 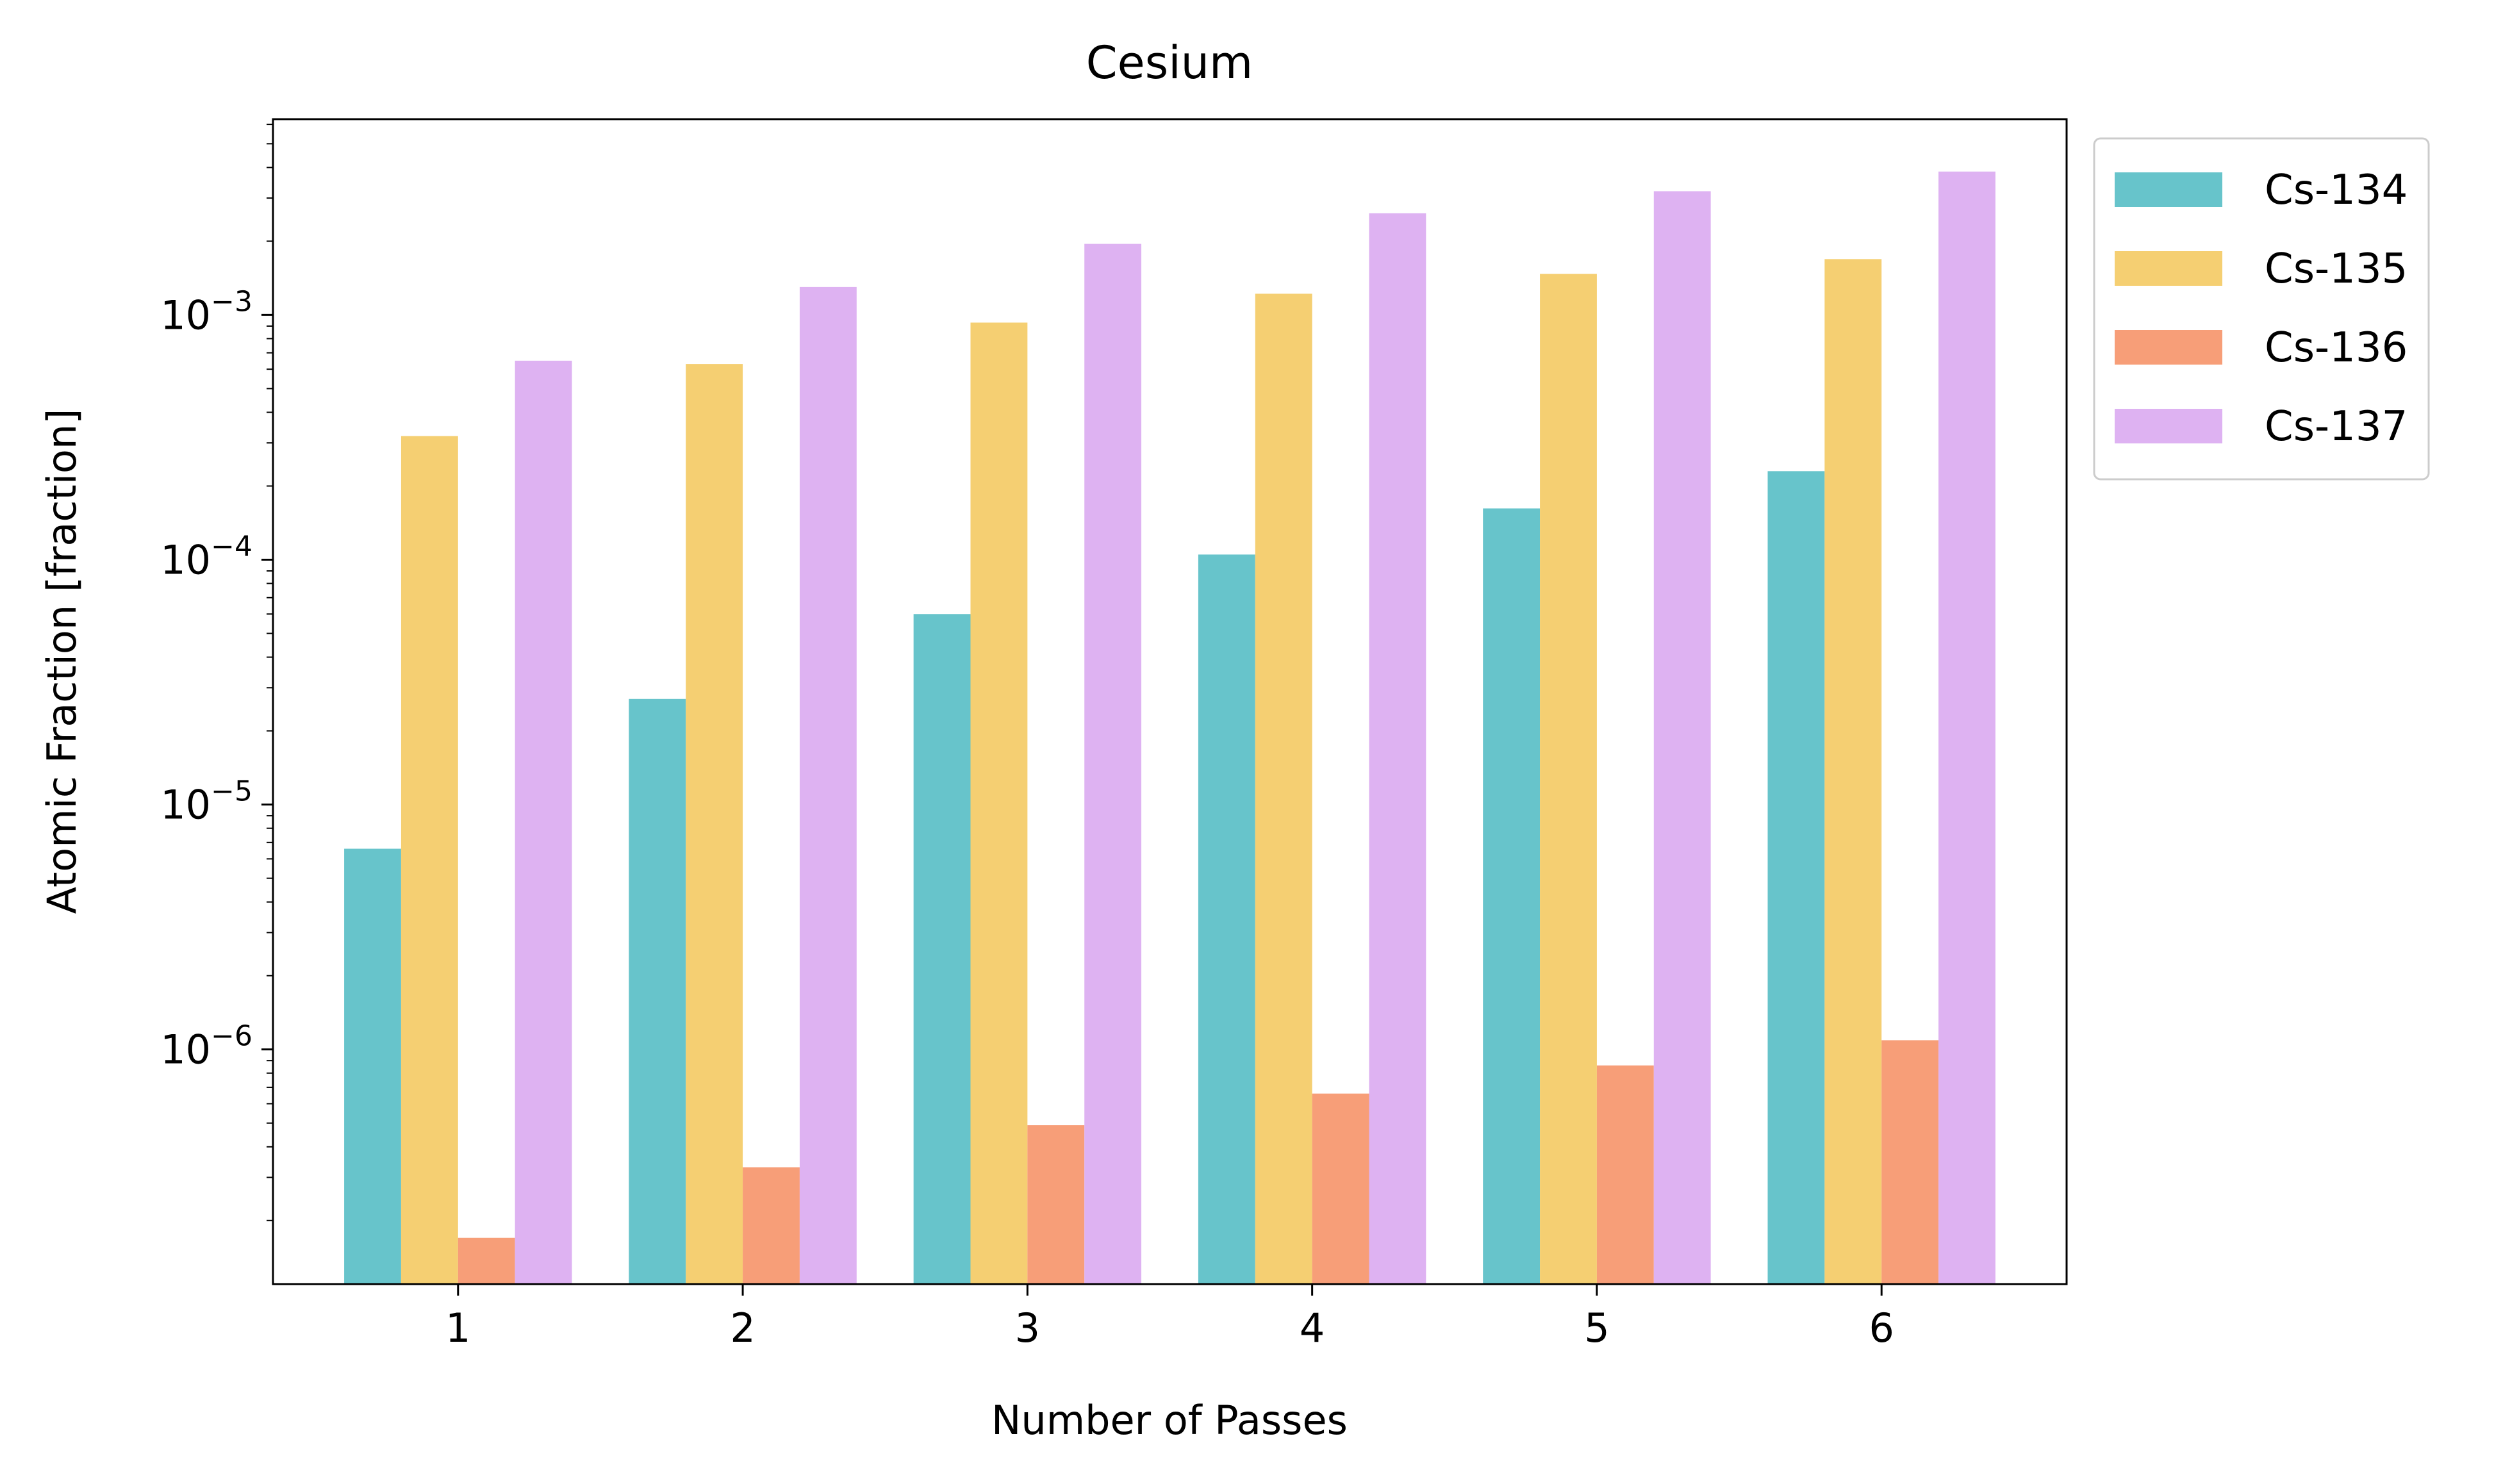 What do you see at coordinates (457, 1328) in the screenshot?
I see `x-tick-label: 1` at bounding box center [457, 1328].